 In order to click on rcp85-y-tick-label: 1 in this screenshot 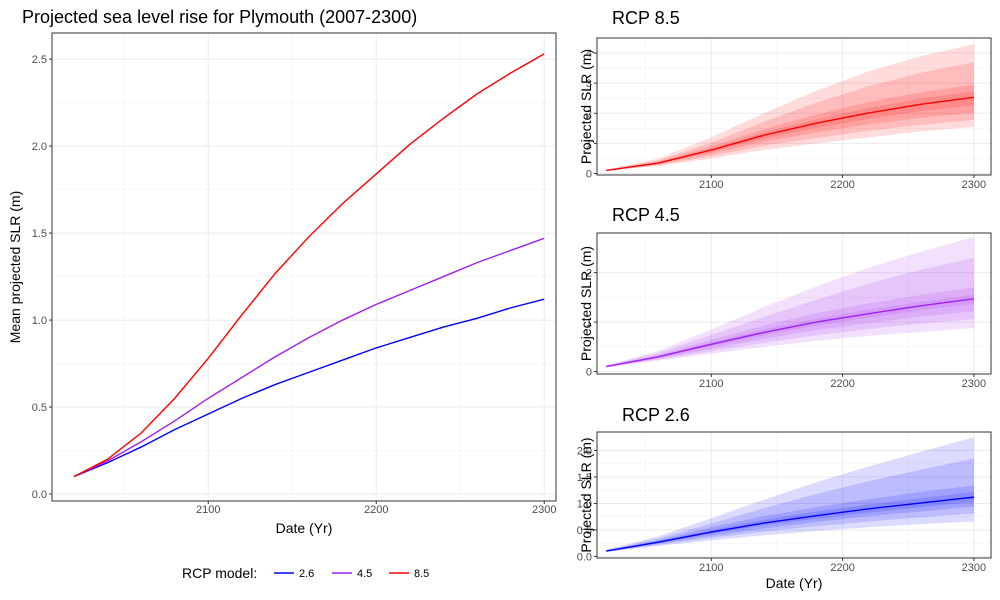, I will do `click(589, 144)`.